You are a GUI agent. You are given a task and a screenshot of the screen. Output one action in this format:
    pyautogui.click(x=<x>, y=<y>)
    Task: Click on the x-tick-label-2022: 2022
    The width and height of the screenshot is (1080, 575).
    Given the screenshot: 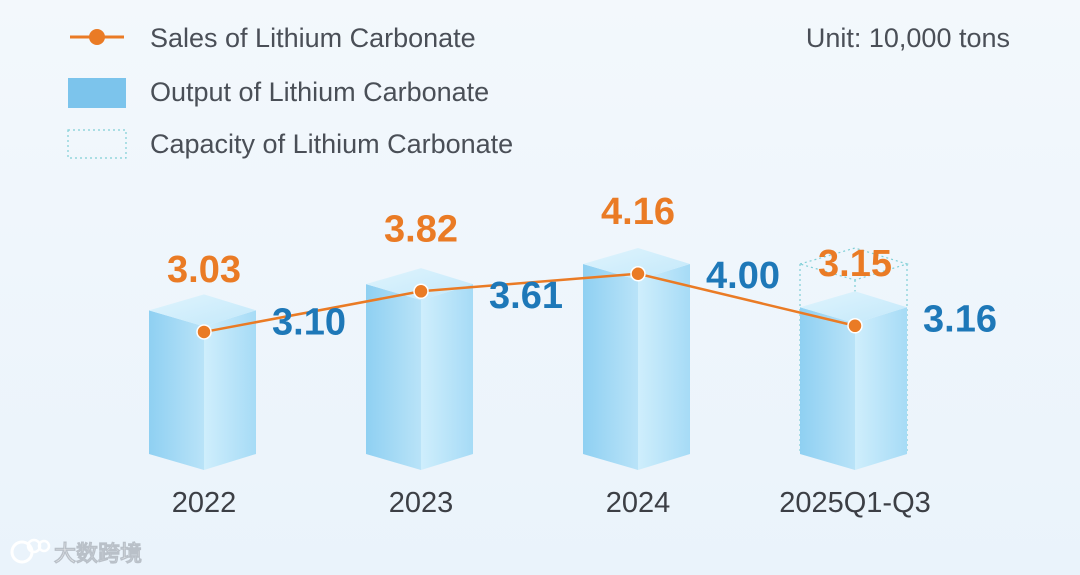 What is the action you would take?
    pyautogui.click(x=204, y=503)
    